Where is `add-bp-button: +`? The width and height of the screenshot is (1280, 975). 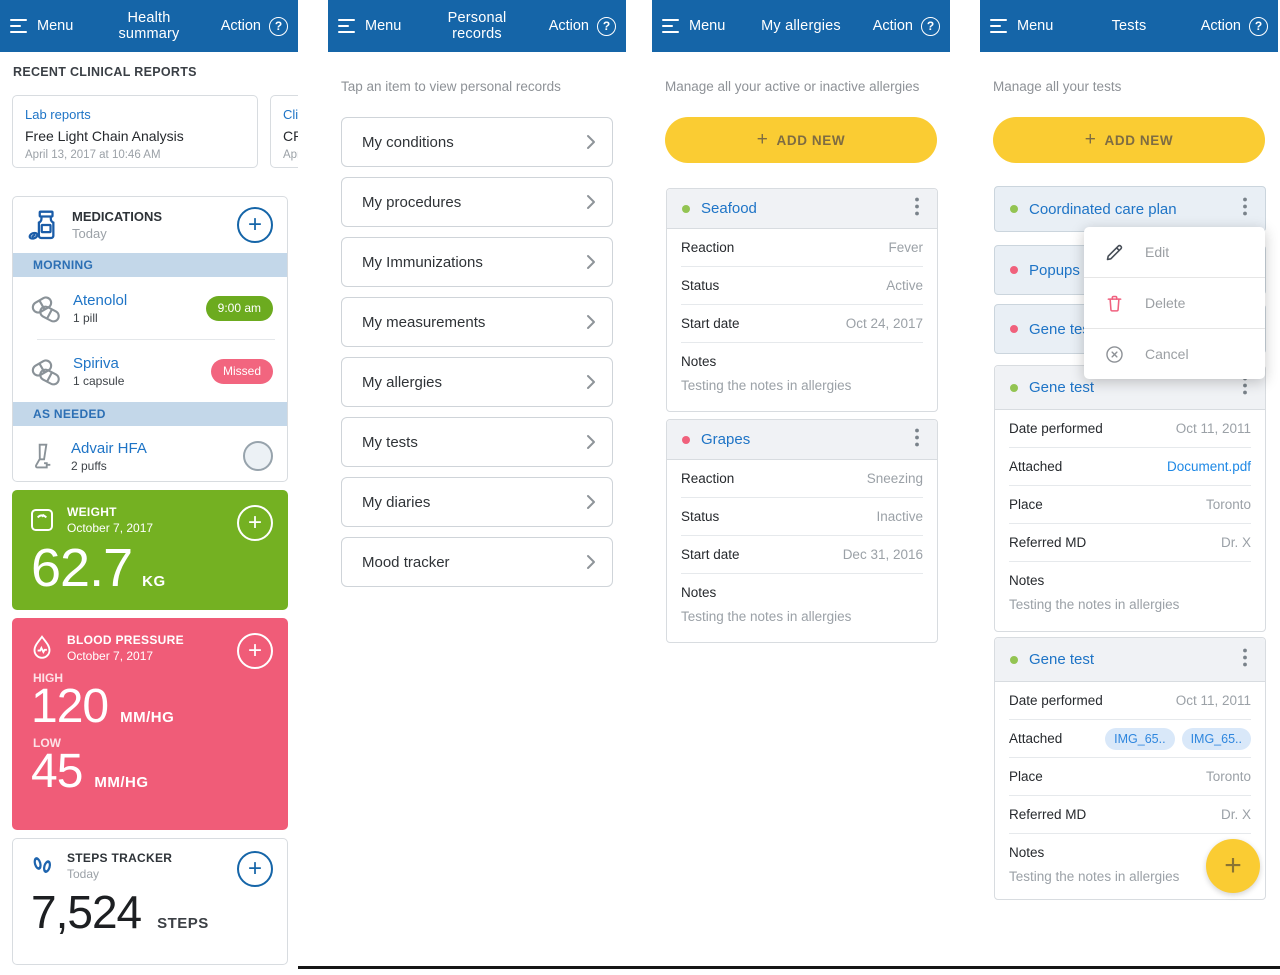
add-bp-button: + is located at coordinates (255, 651).